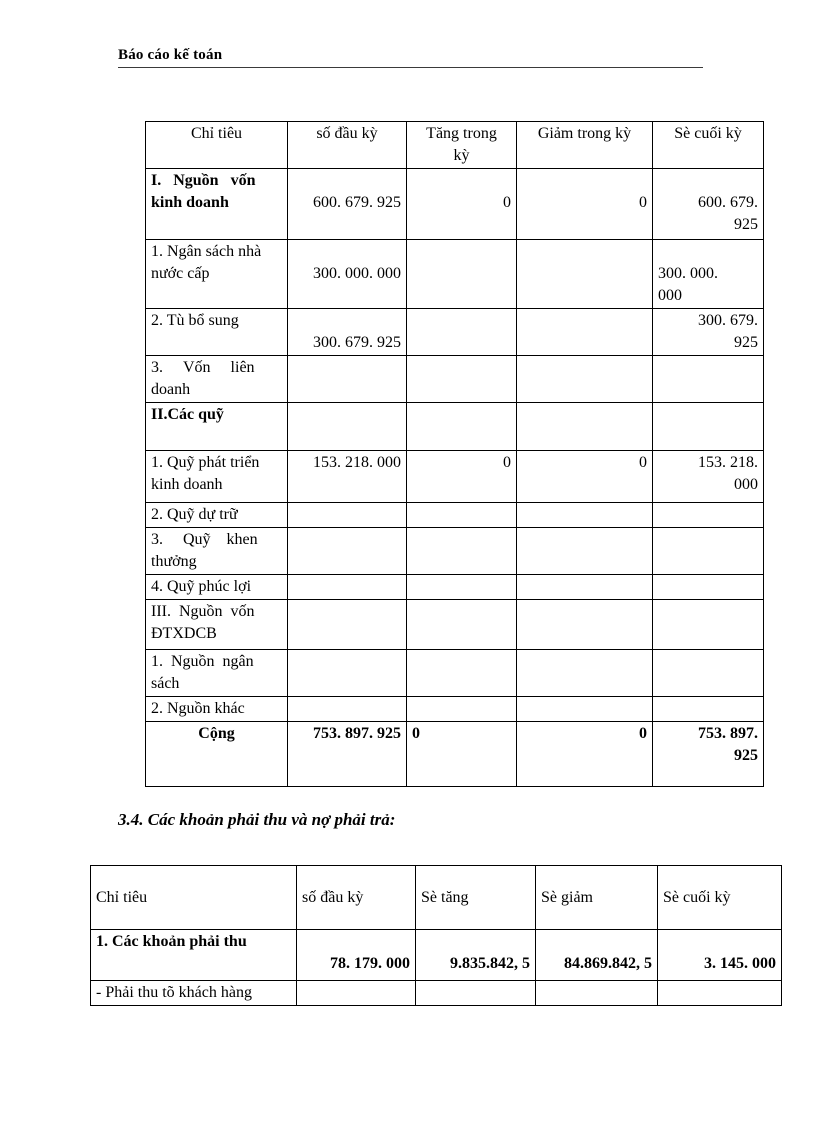 This screenshot has width=816, height=1123. What do you see at coordinates (356, 955) in the screenshot?
I see `table-cell: 78. 179. 000` at bounding box center [356, 955].